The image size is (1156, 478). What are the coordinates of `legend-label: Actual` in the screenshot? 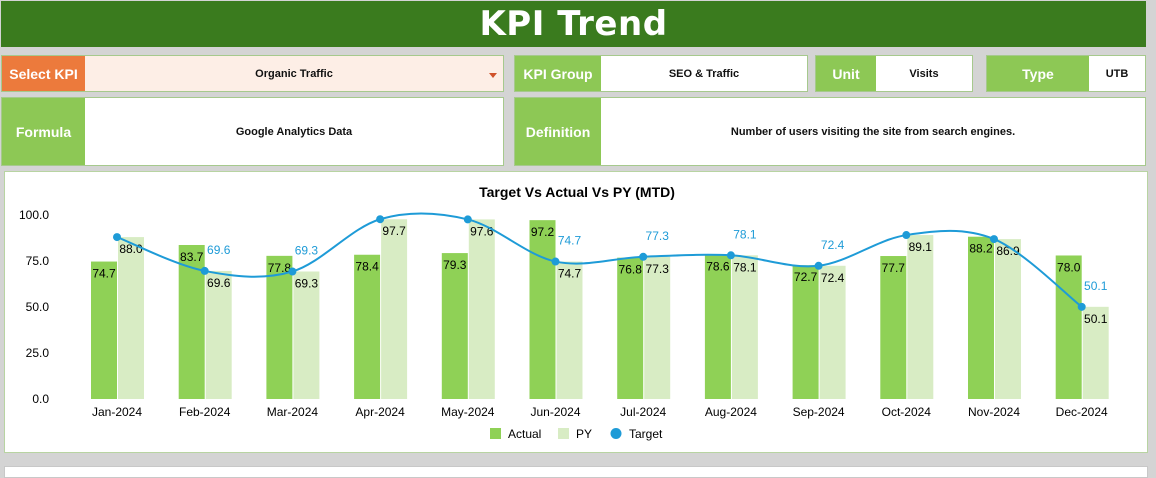 It's located at (524, 434).